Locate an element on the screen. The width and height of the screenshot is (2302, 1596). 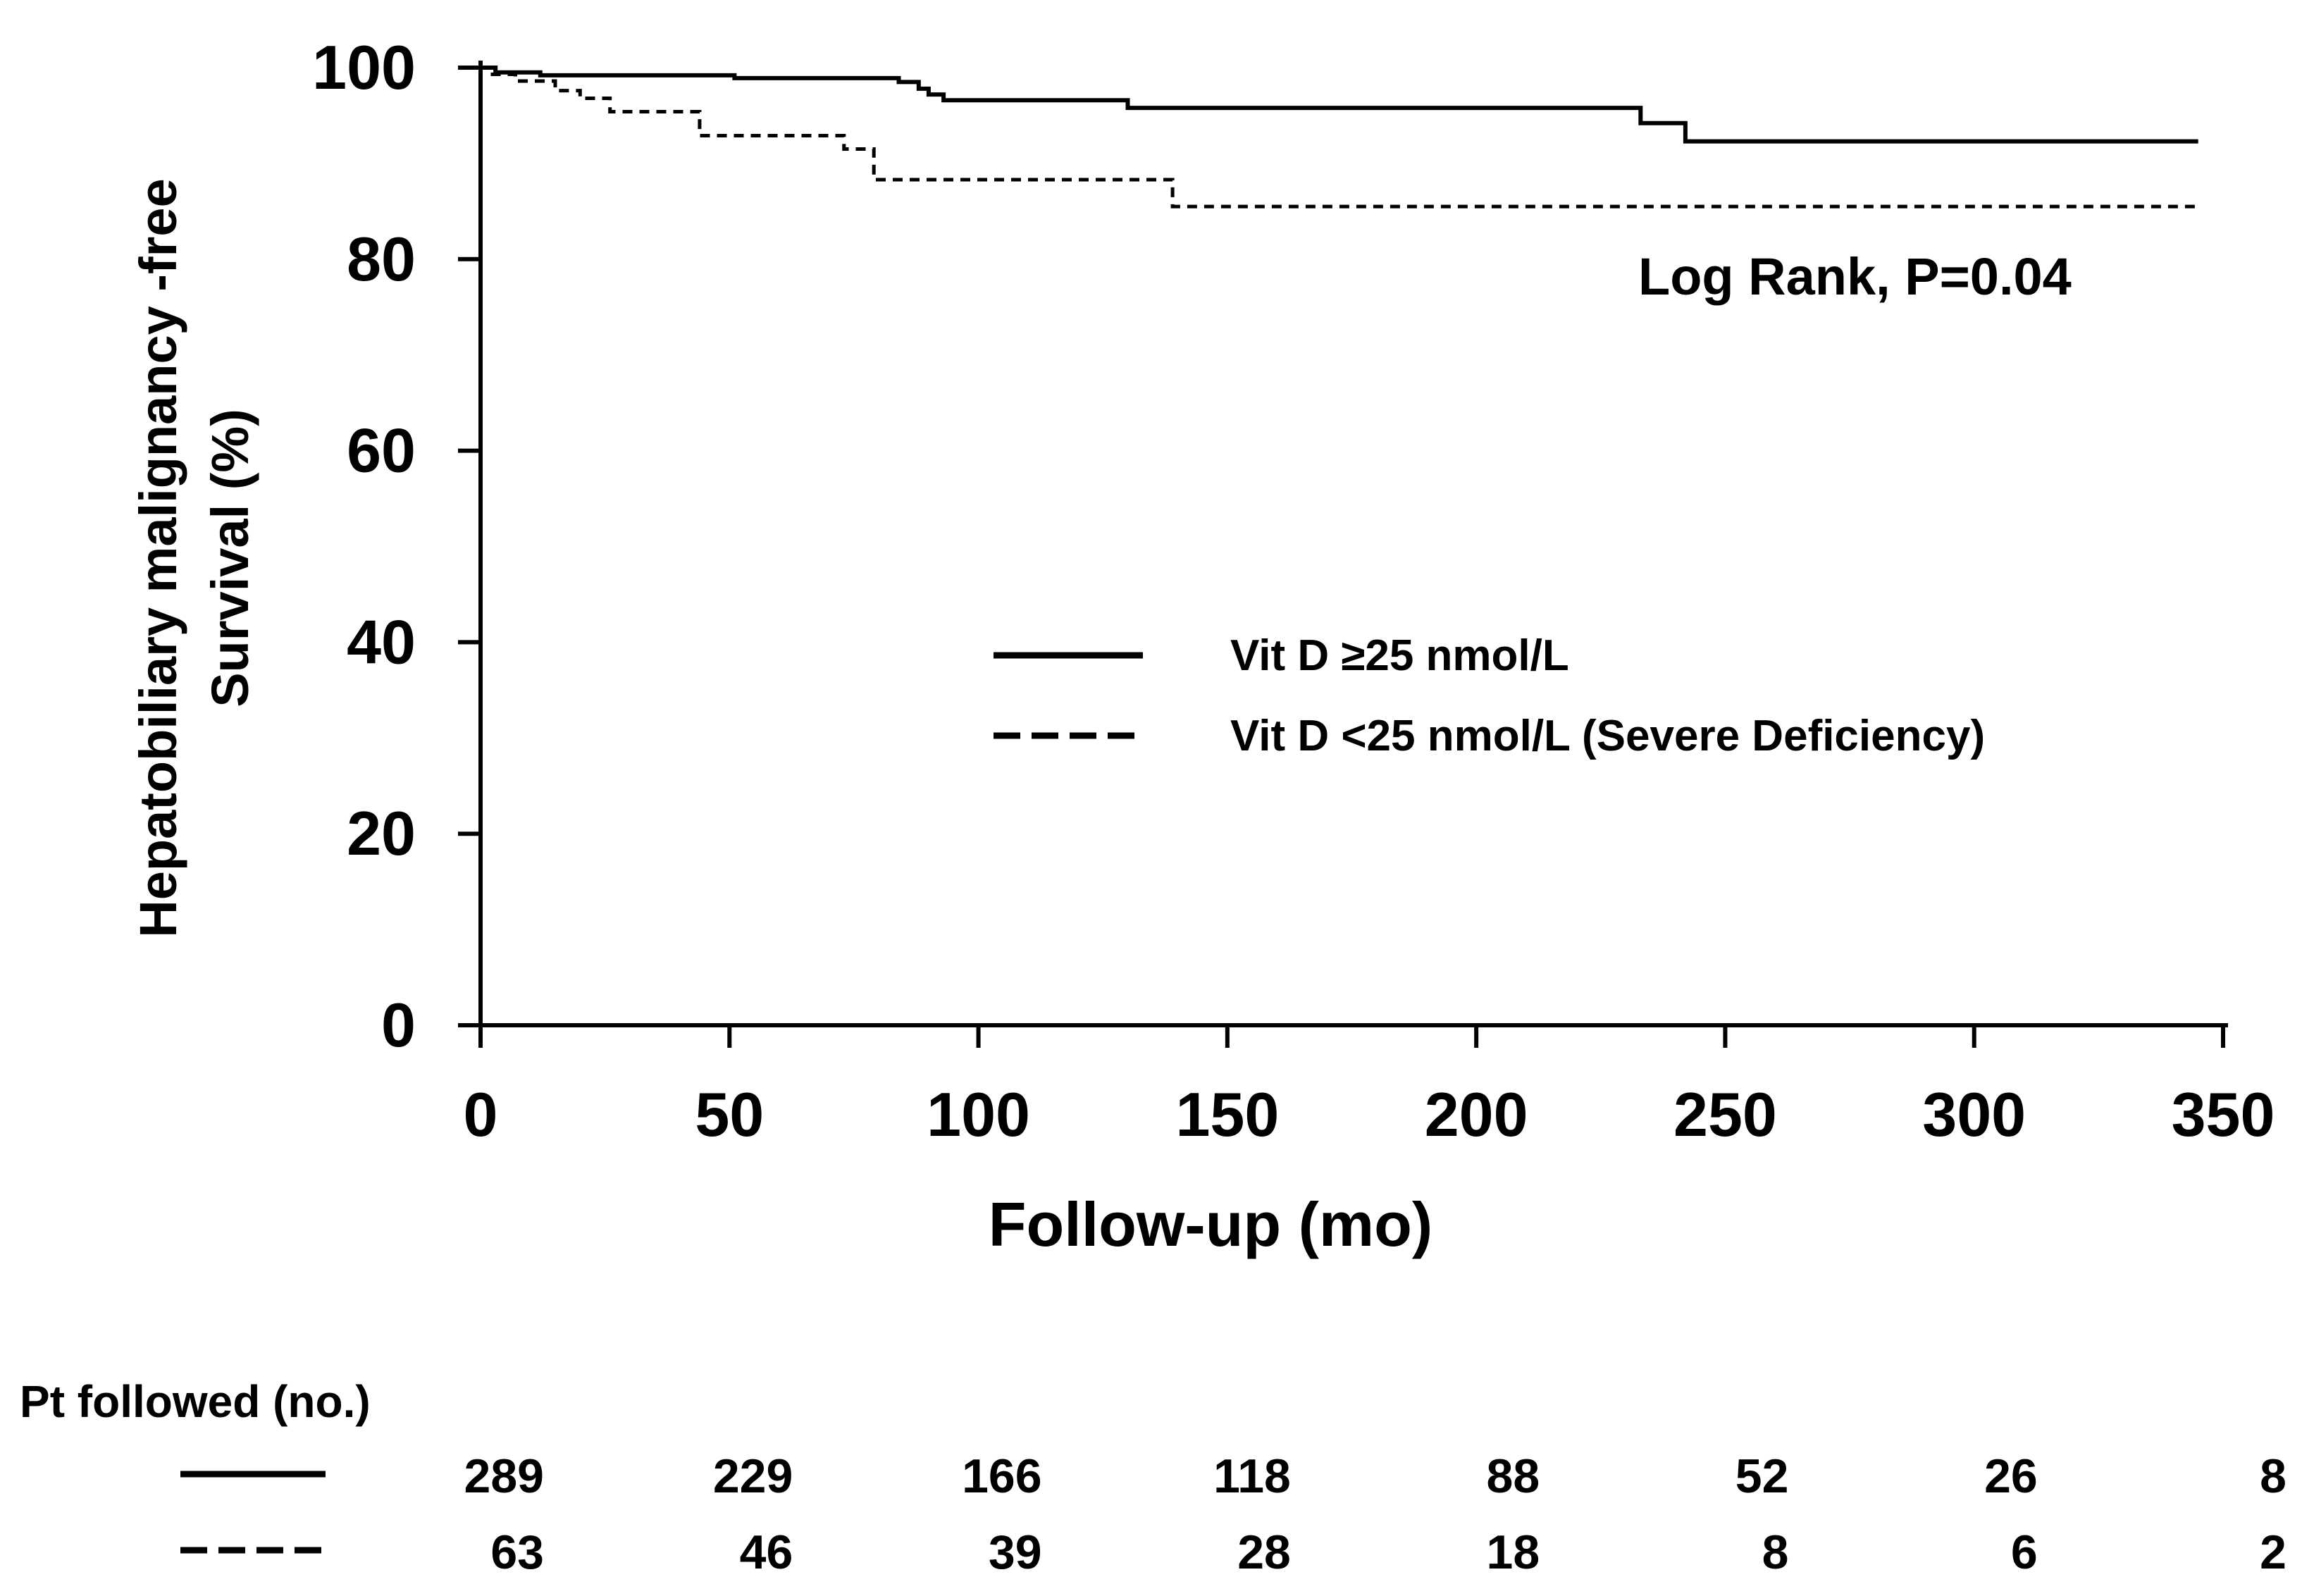
risk-table-cell: 26 is located at coordinates (2011, 1476).